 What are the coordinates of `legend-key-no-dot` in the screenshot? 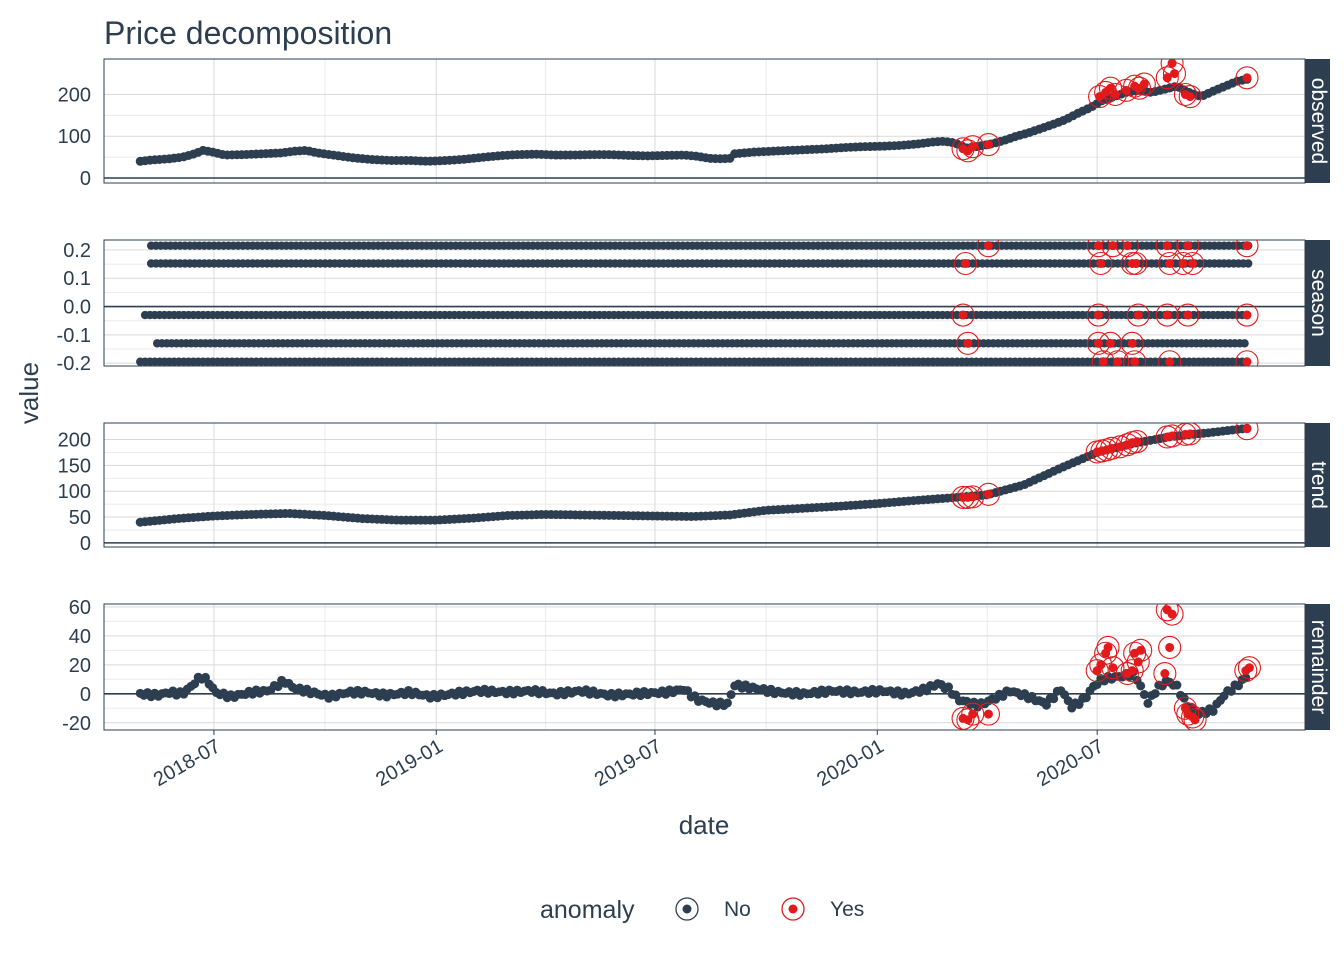 It's located at (687, 909).